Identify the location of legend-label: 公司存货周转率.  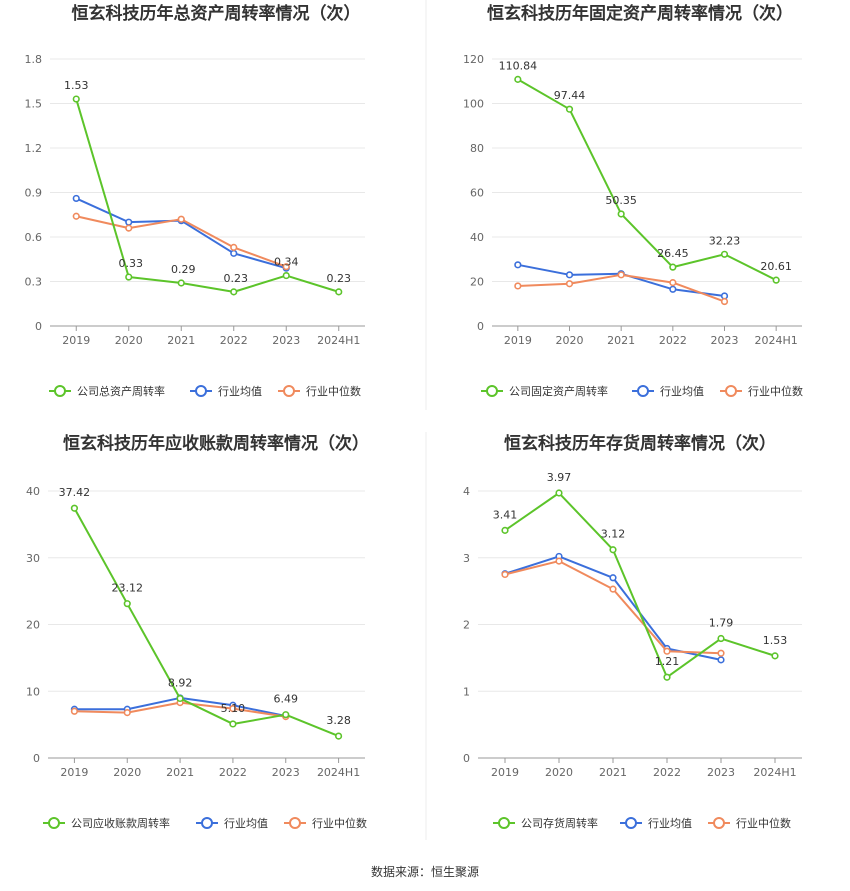
(559, 823).